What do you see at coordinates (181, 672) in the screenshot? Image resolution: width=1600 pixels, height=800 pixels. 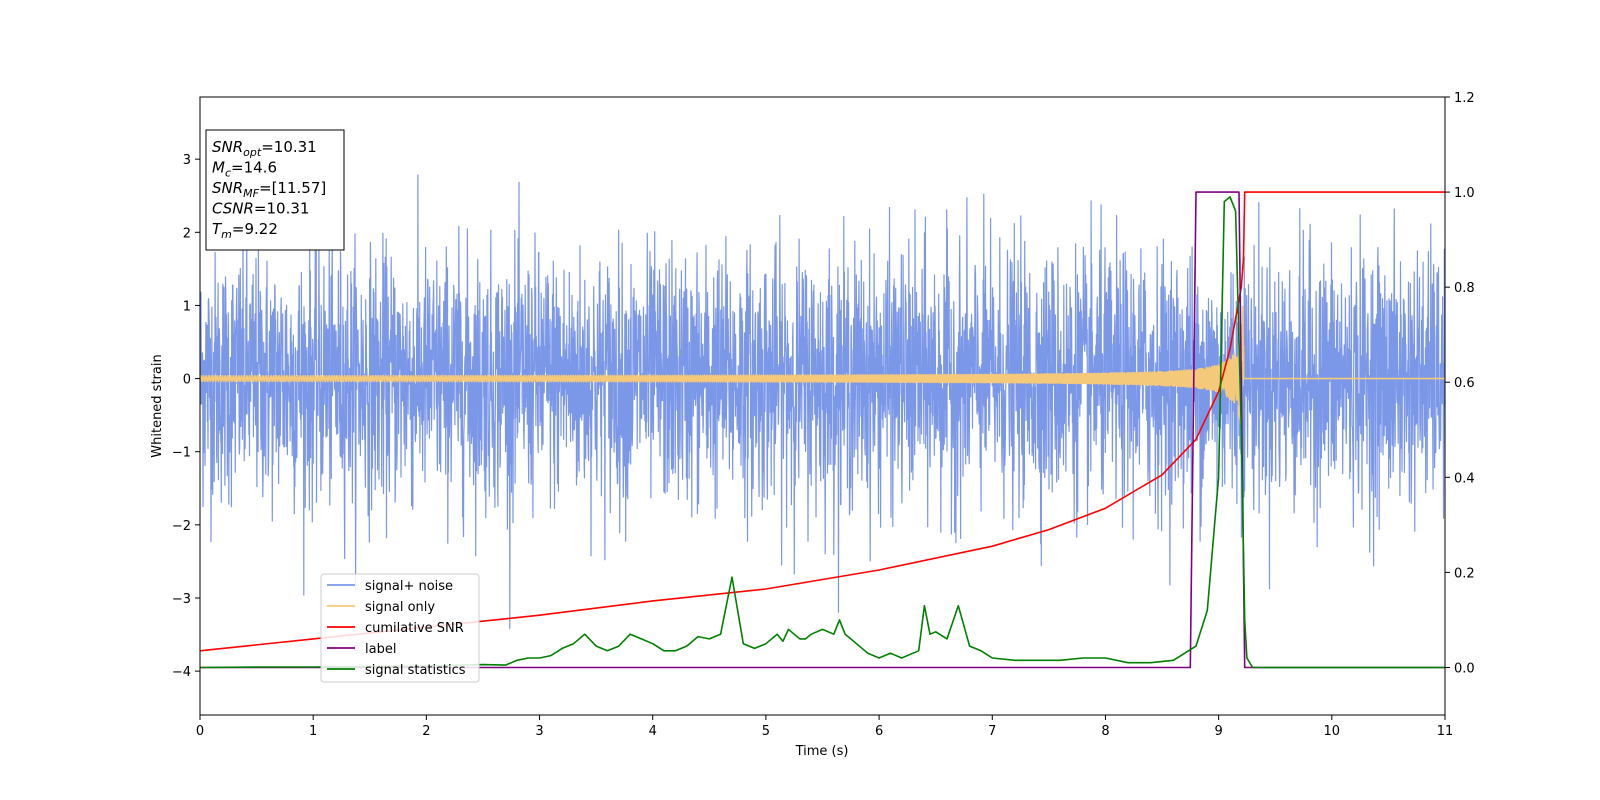 I see `y-tick-label: −4` at bounding box center [181, 672].